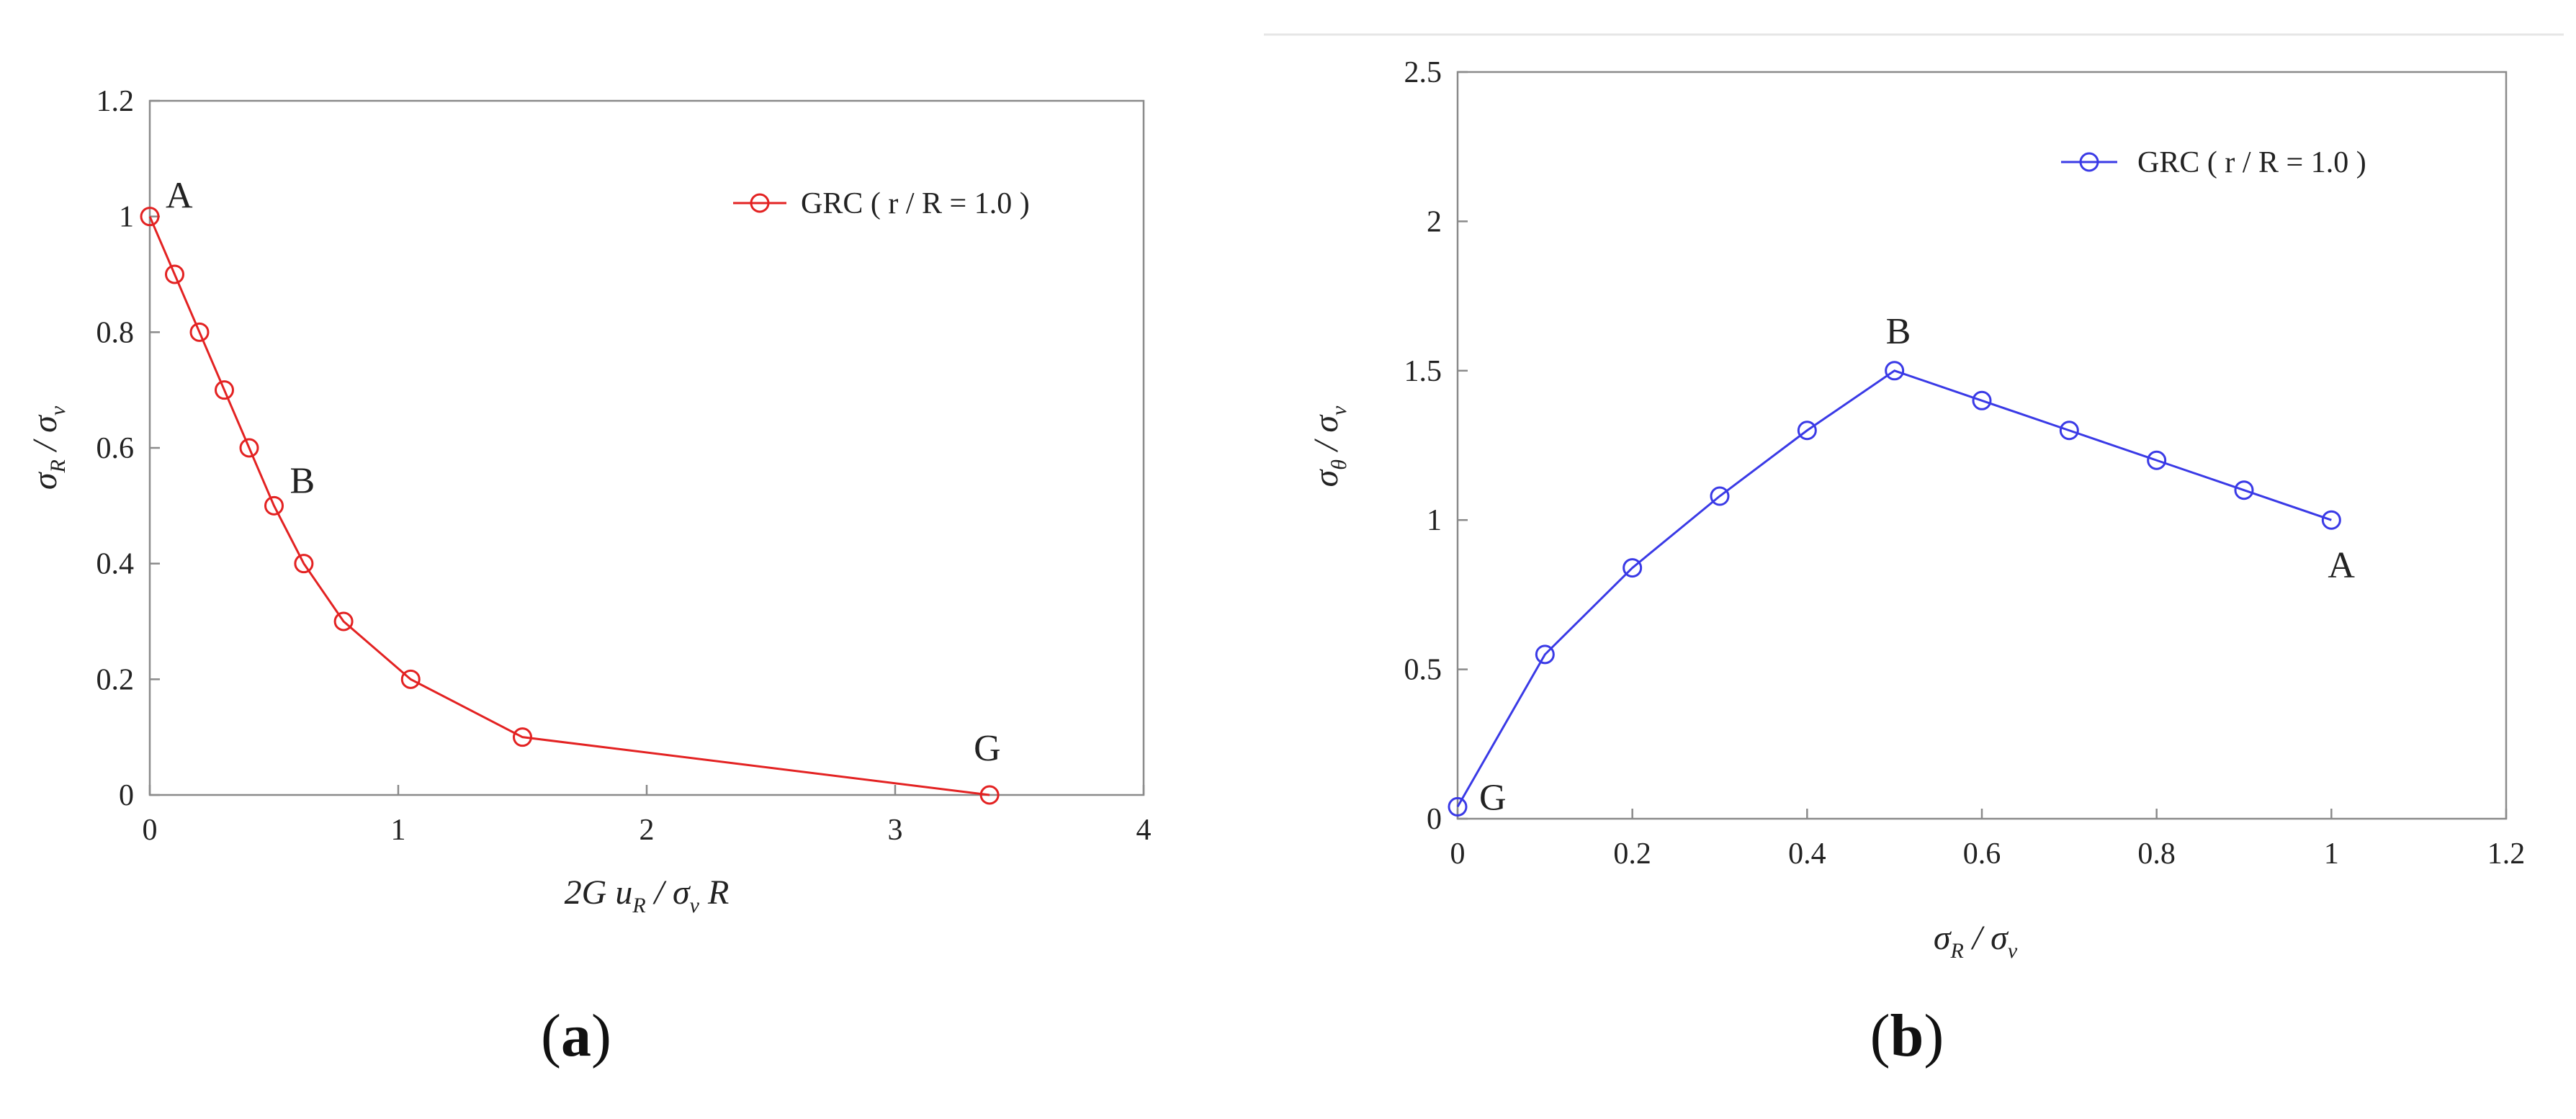 The height and width of the screenshot is (1119, 2576). I want to click on b-xtick-label: 0.8, so click(2156, 854).